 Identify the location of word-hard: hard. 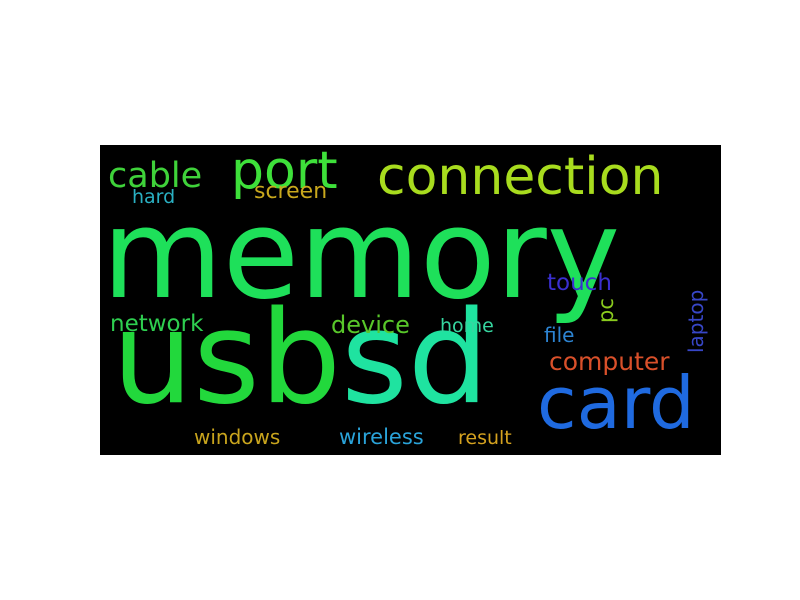
(154, 197).